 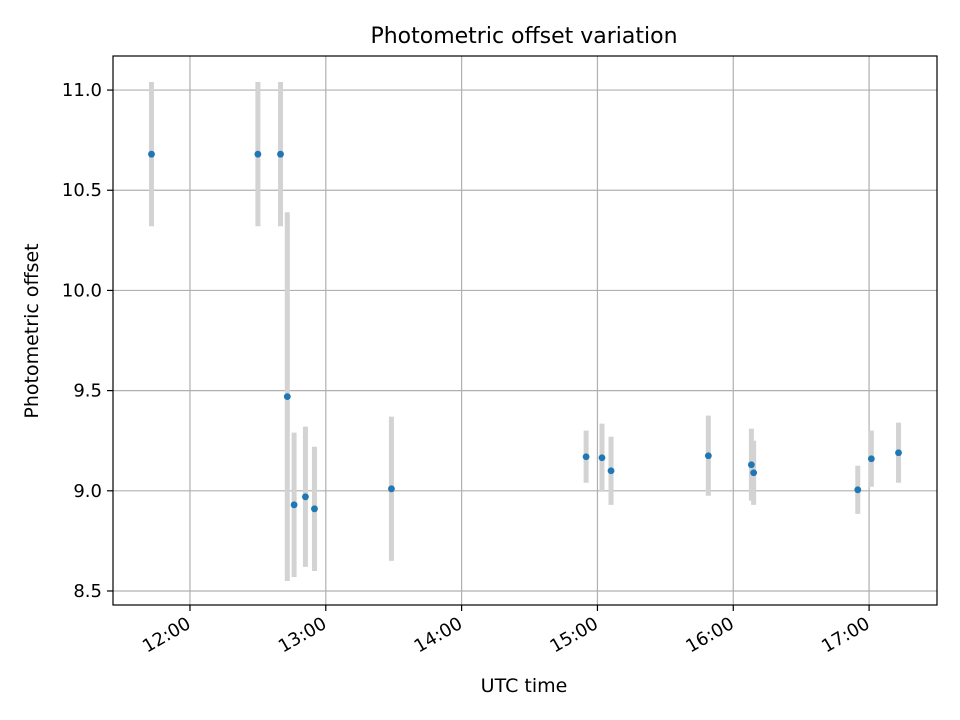 What do you see at coordinates (574, 635) in the screenshot?
I see `x-tick-label: 15:00` at bounding box center [574, 635].